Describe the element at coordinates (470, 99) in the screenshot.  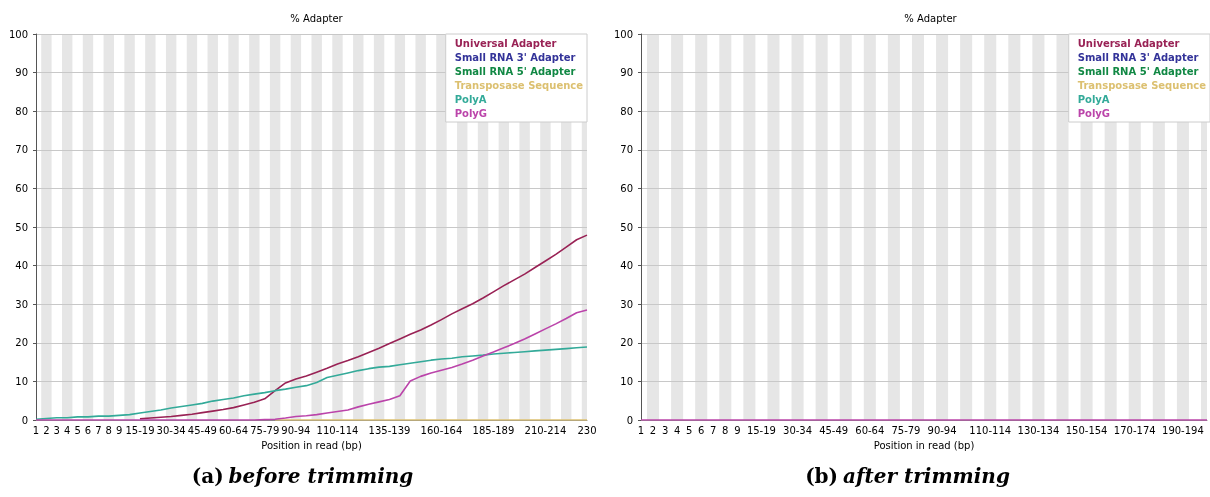
I see `text: PolyA` at that location.